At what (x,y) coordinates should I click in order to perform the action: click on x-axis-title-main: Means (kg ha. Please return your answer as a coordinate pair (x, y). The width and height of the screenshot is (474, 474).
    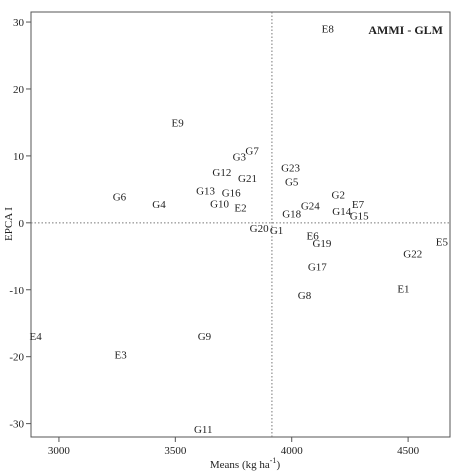
    Looking at the image, I should click on (240, 465).